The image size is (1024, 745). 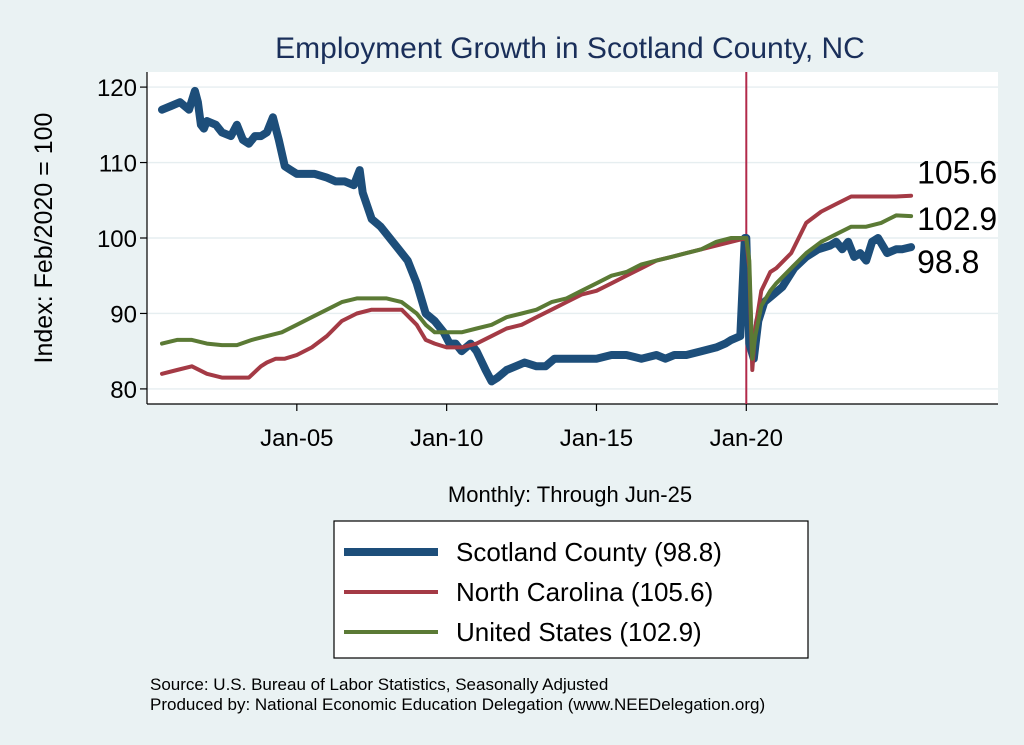 What do you see at coordinates (584, 592) in the screenshot?
I see `legend-label: North Carolina (105.6)` at bounding box center [584, 592].